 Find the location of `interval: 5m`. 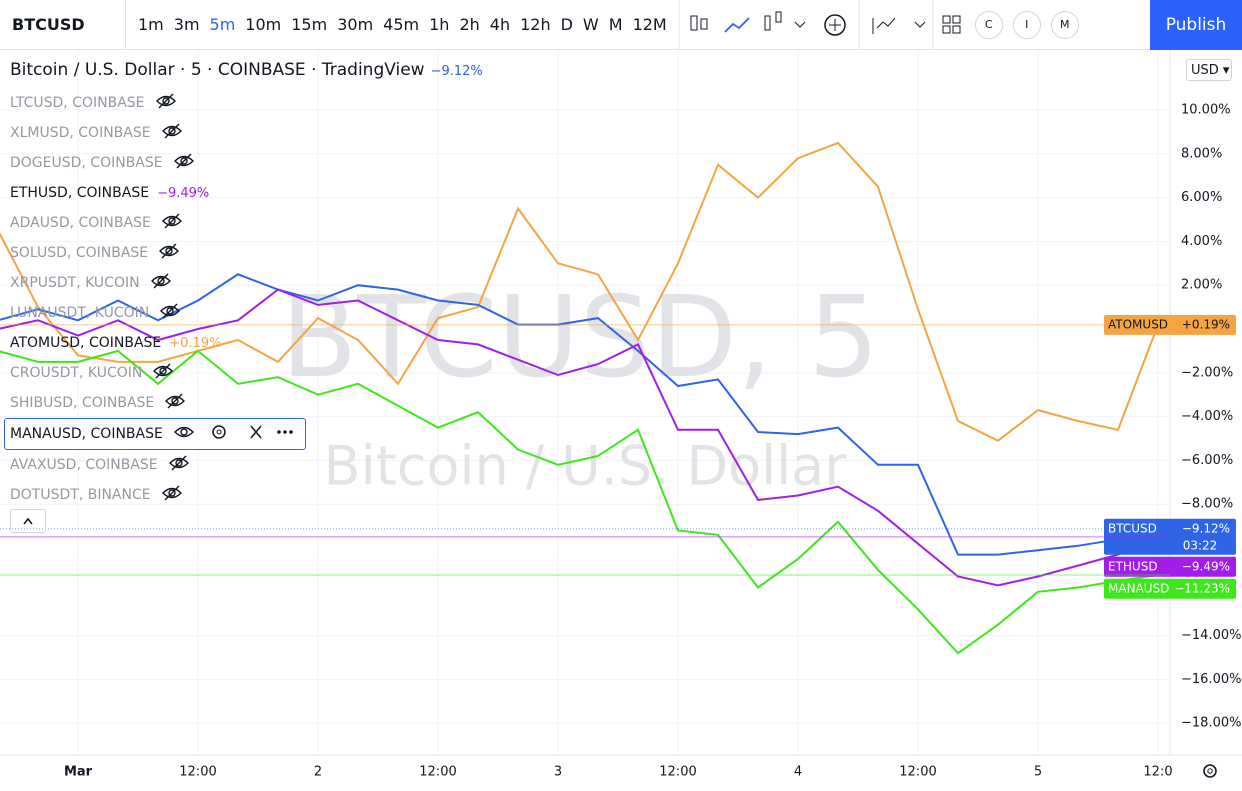

interval: 5m is located at coordinates (222, 24).